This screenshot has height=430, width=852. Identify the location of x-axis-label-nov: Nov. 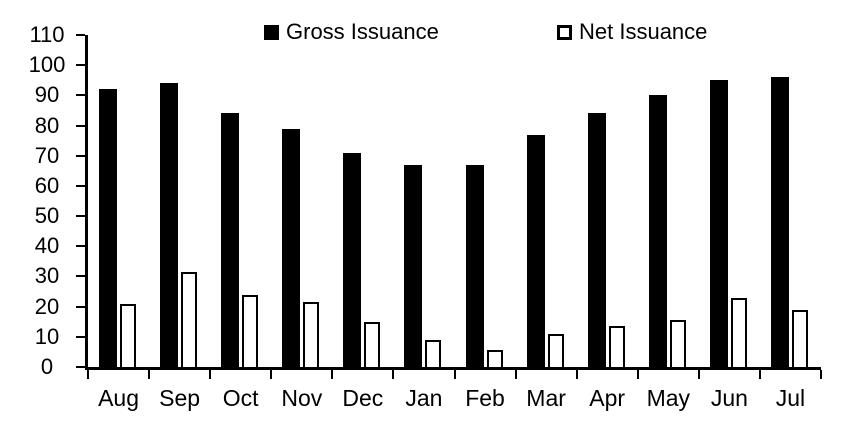
(302, 398).